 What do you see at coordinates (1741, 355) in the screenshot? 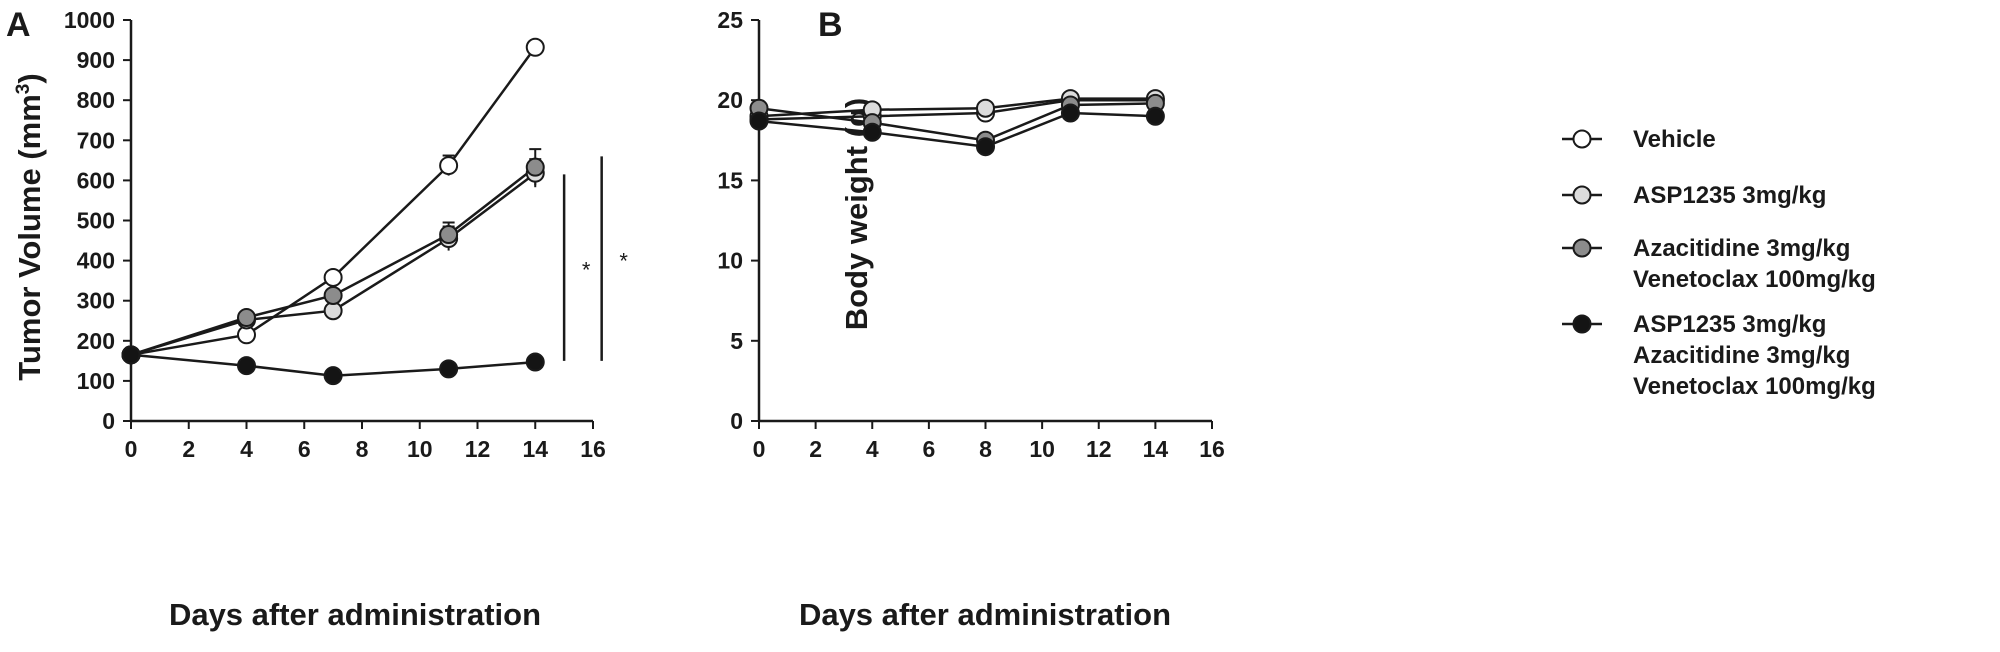
I see `legend-label-4: Azacitidine 3mg/kg` at bounding box center [1741, 355].